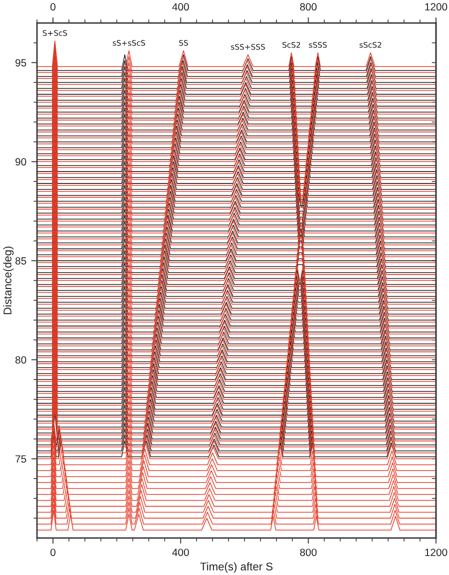 This screenshot has width=449, height=575. What do you see at coordinates (53, 7) in the screenshot?
I see `x2-tick-label: 0` at bounding box center [53, 7].